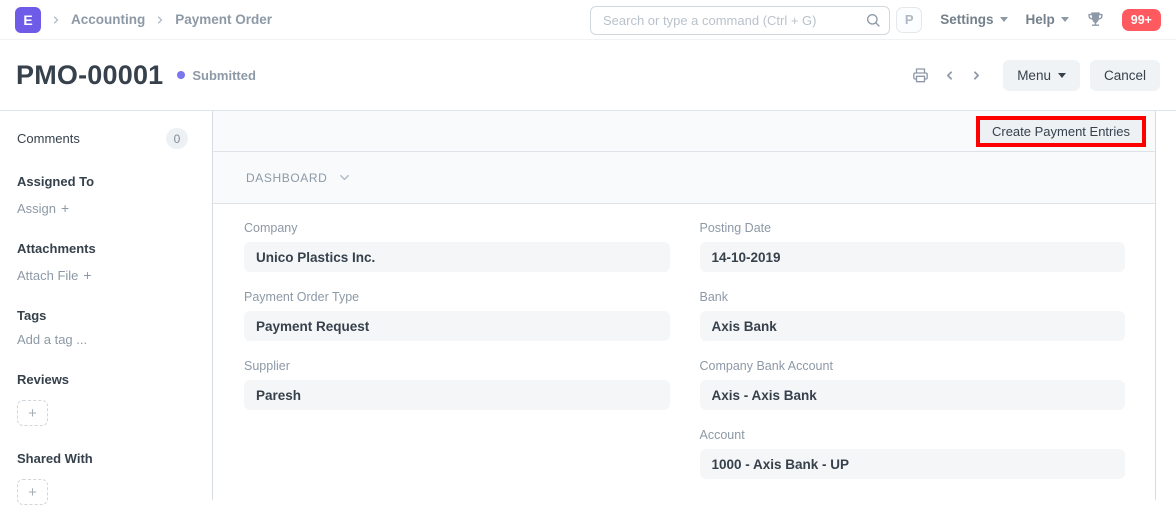 The image size is (1176, 505). What do you see at coordinates (714, 297) in the screenshot?
I see `field-label: Bank` at bounding box center [714, 297].